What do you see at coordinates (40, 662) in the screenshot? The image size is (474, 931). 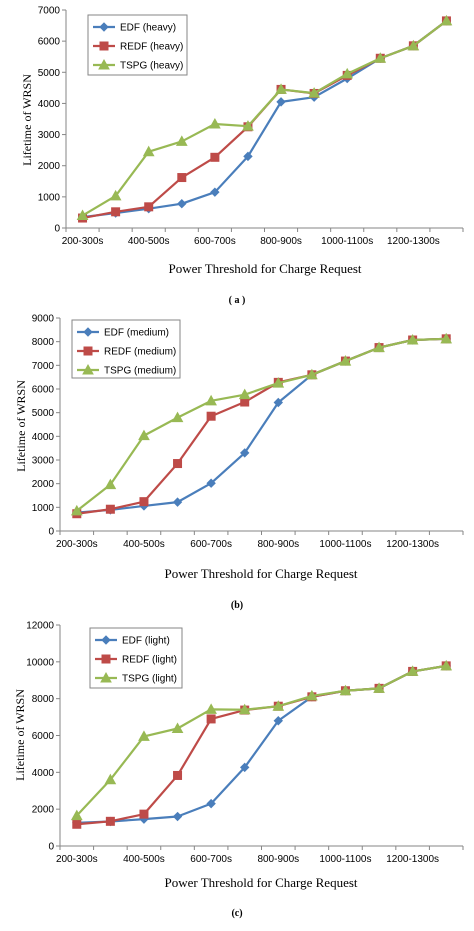 I see `y-tick-label: 10000` at bounding box center [40, 662].